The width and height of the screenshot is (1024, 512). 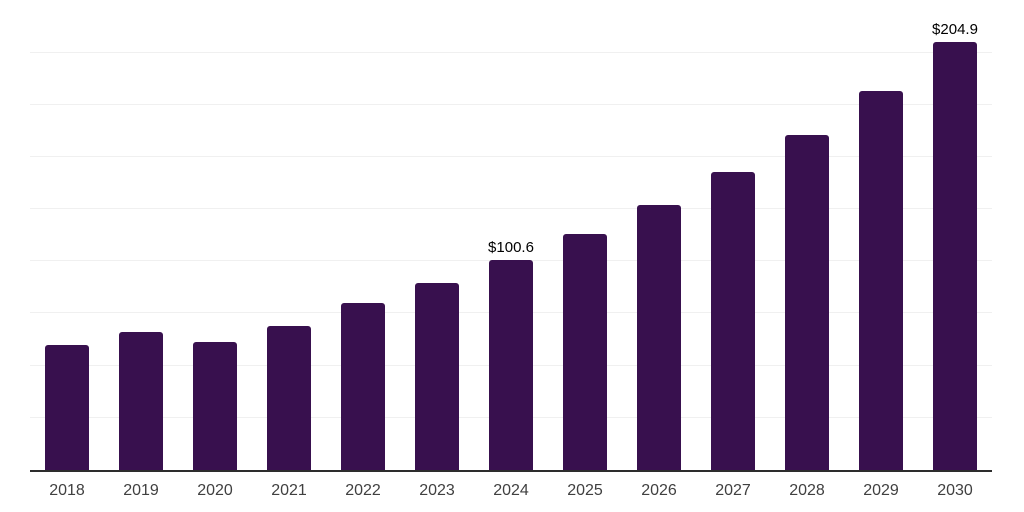 I want to click on bar-column-2020, so click(x=215, y=235).